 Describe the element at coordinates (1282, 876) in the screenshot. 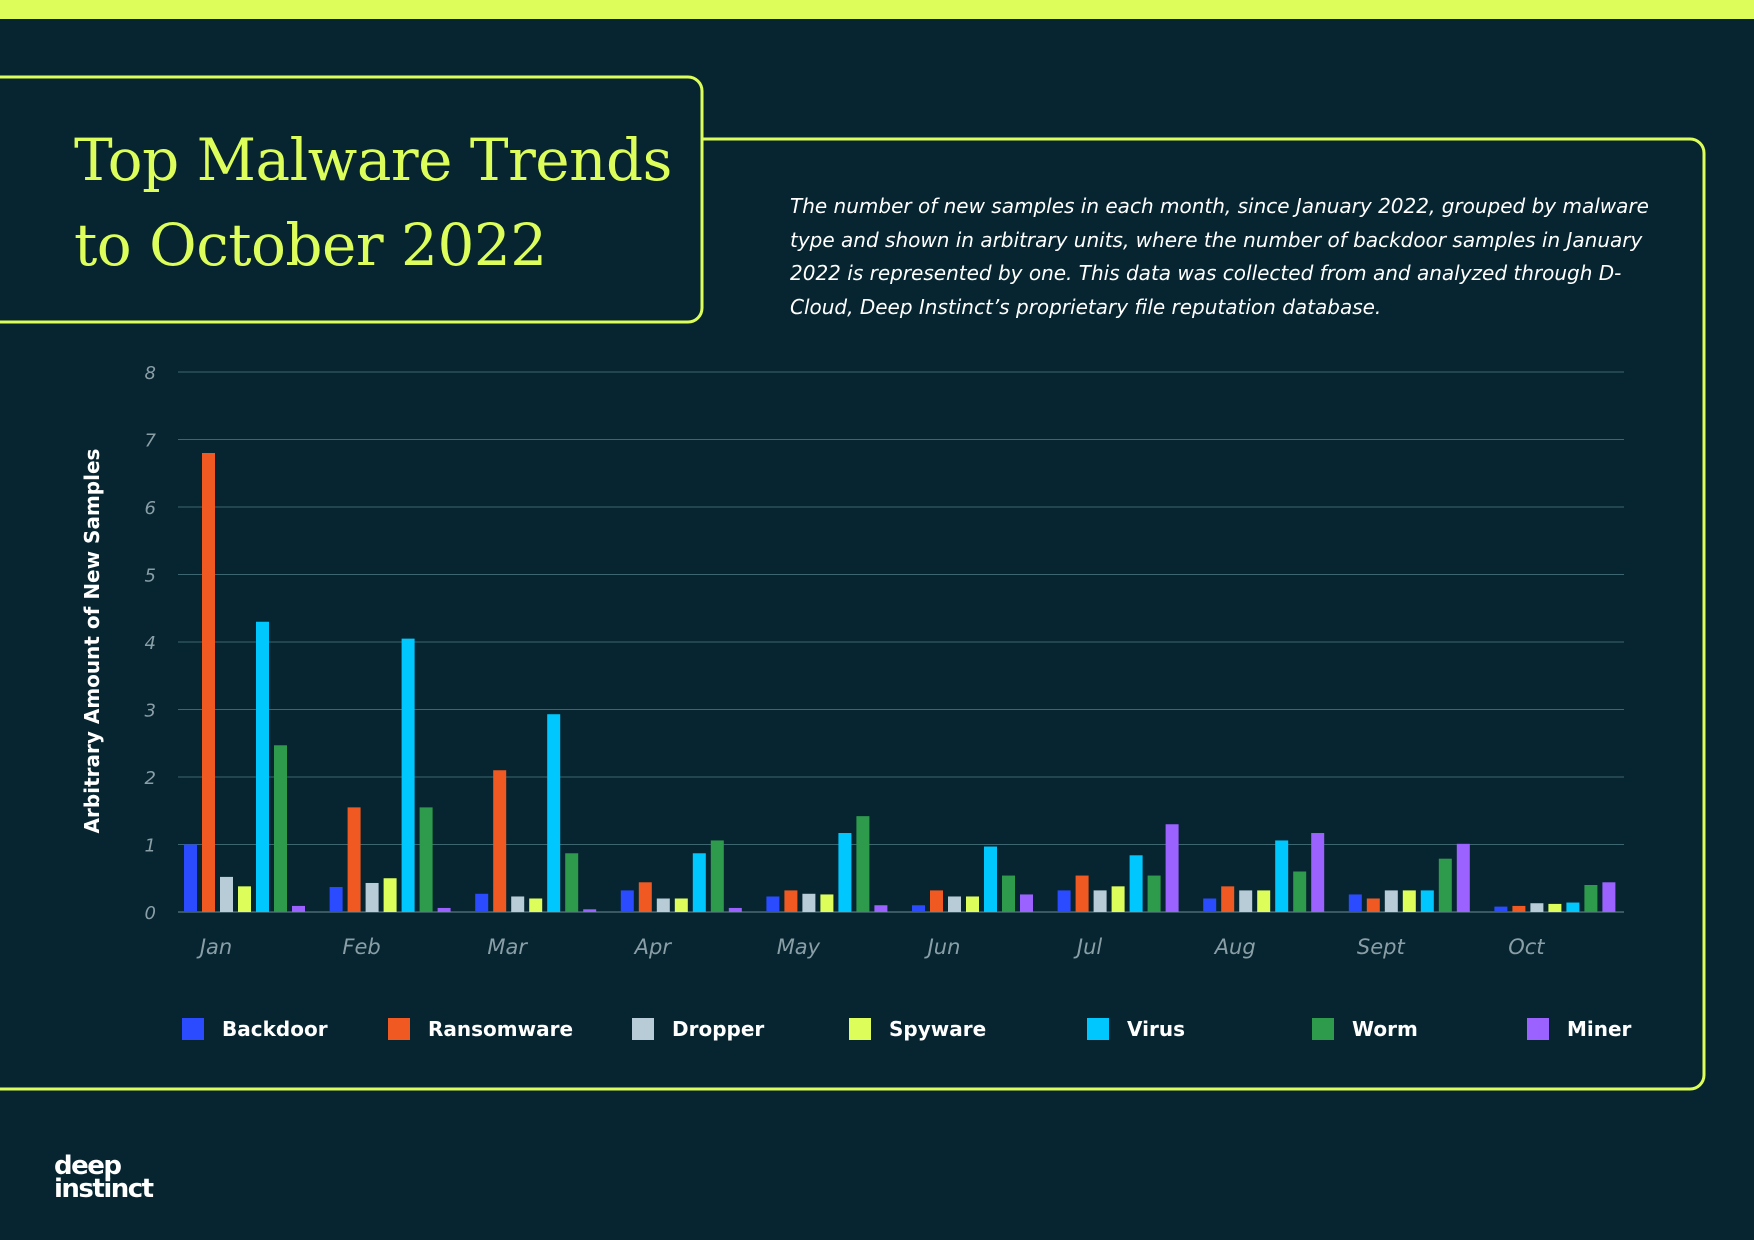

I see `bar-virus-aug` at that location.